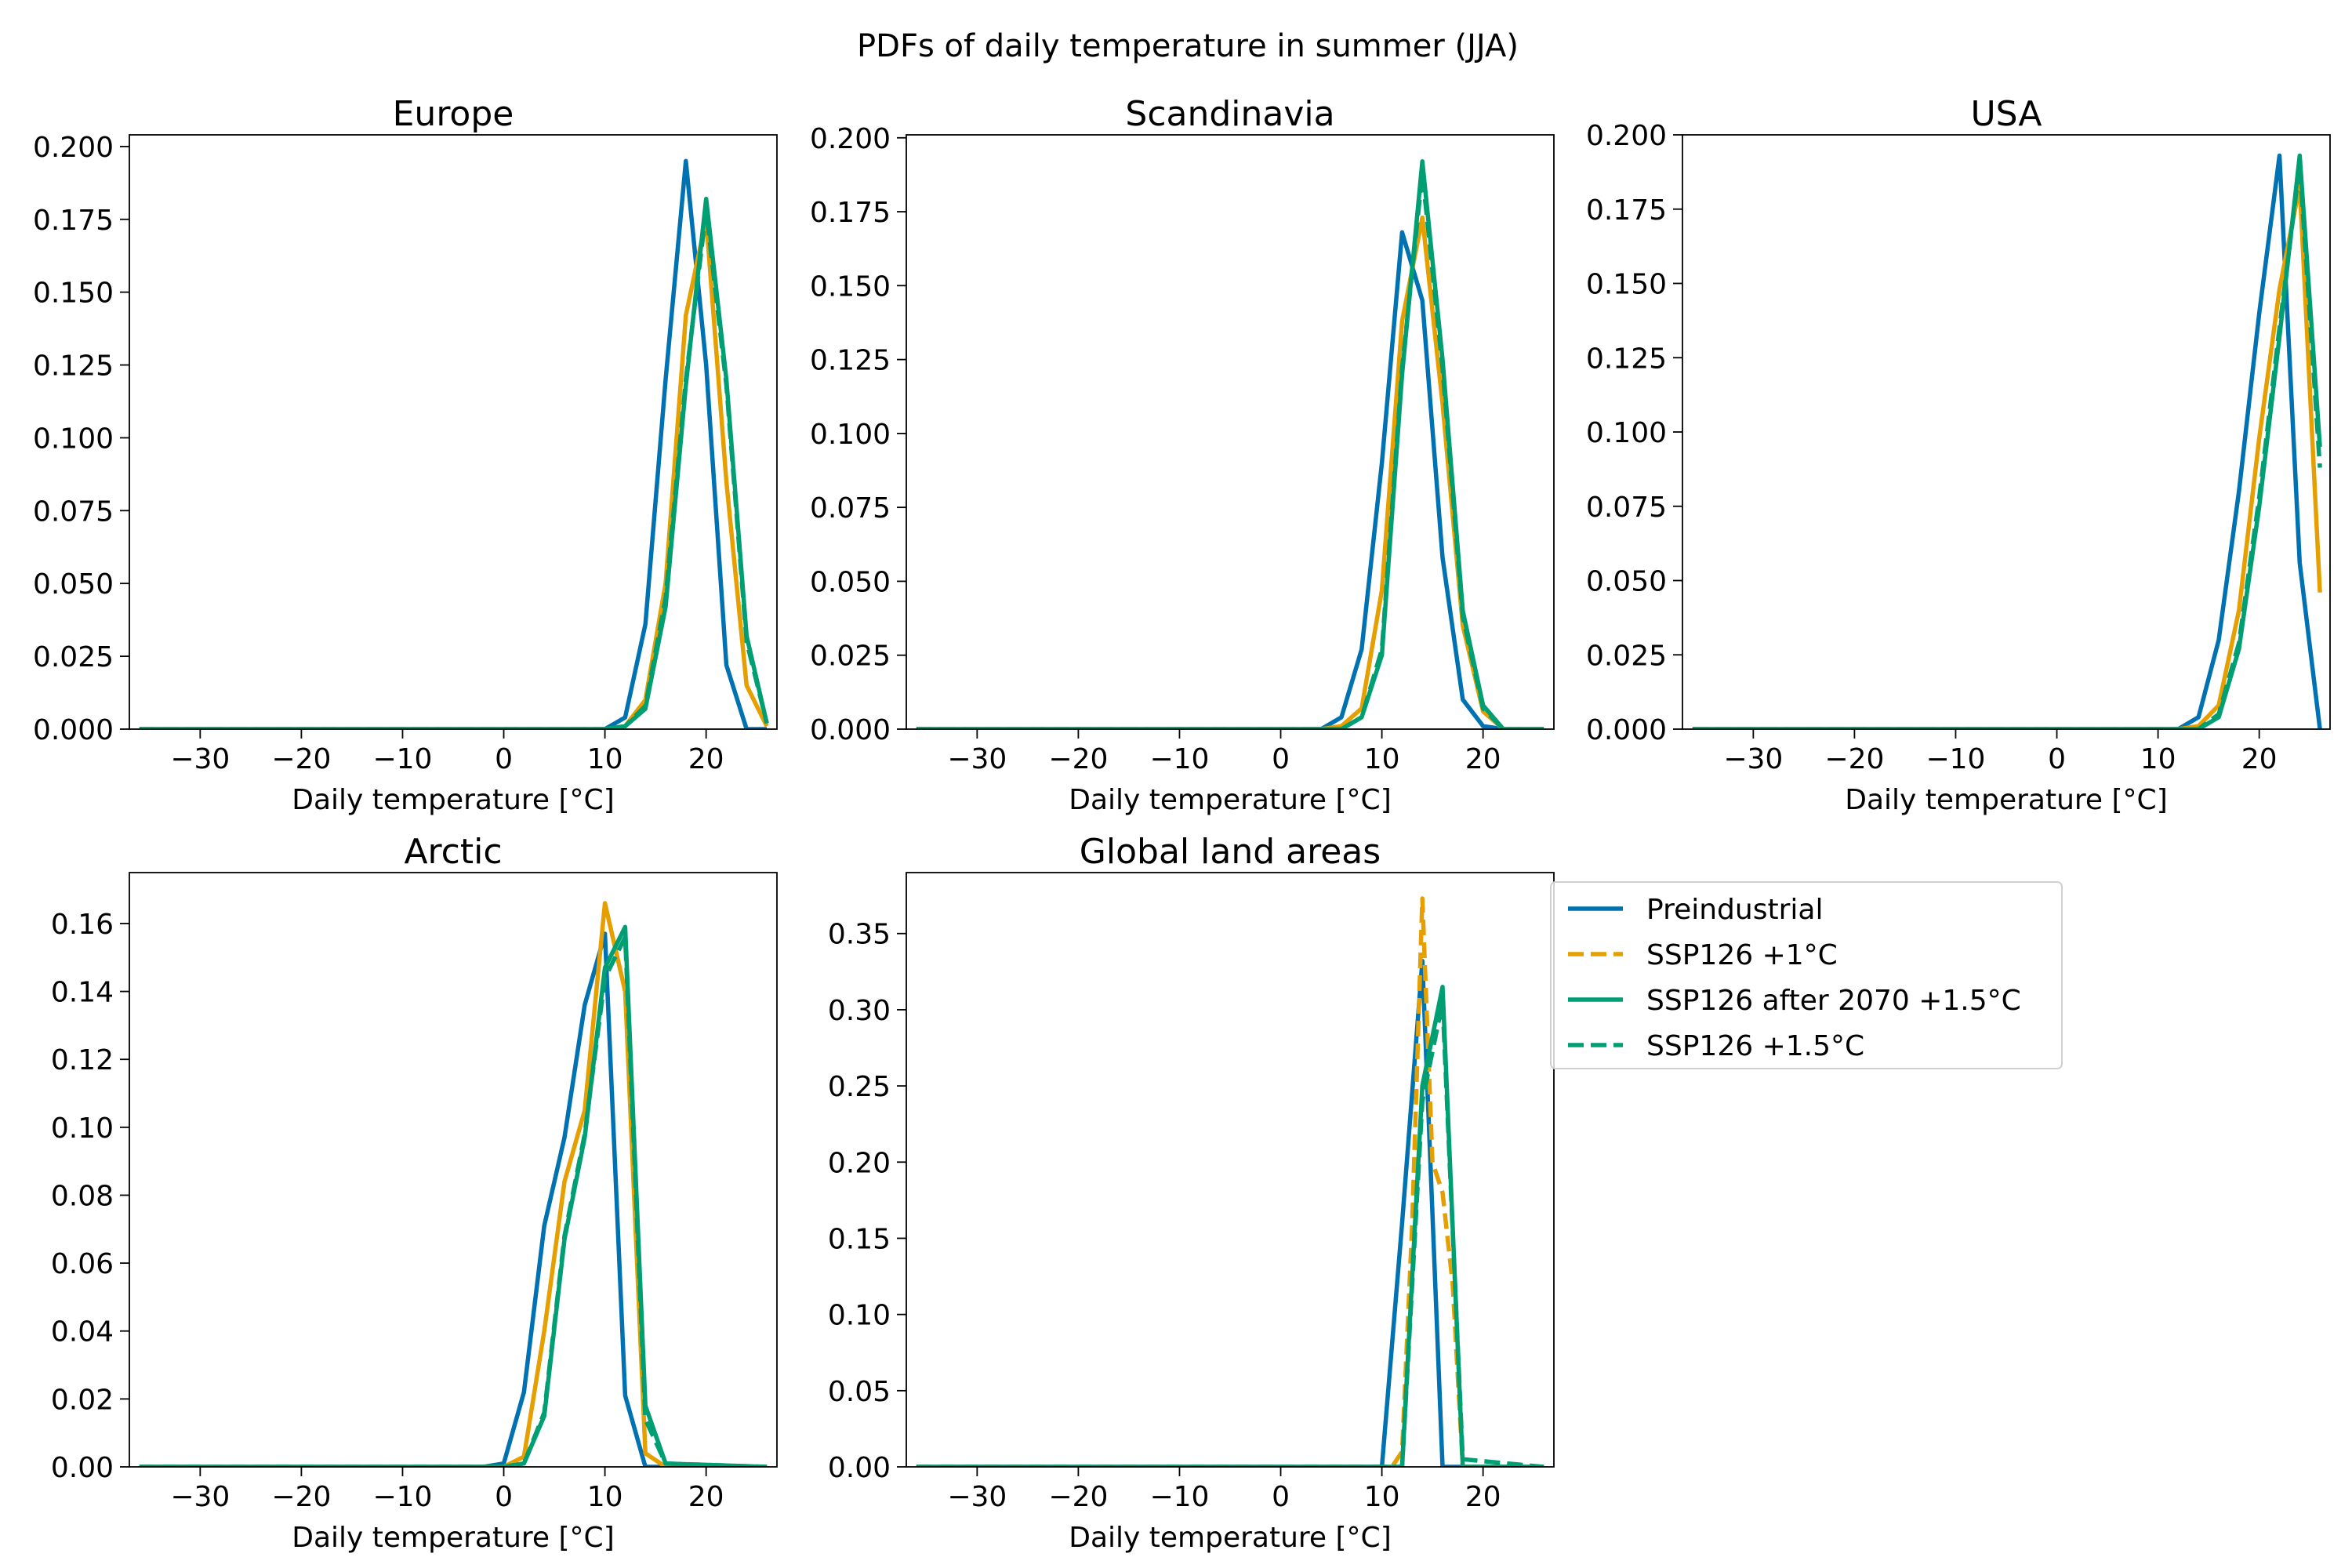 The image size is (2352, 1568). What do you see at coordinates (859, 935) in the screenshot?
I see `y-tick-label: 0.35` at bounding box center [859, 935].